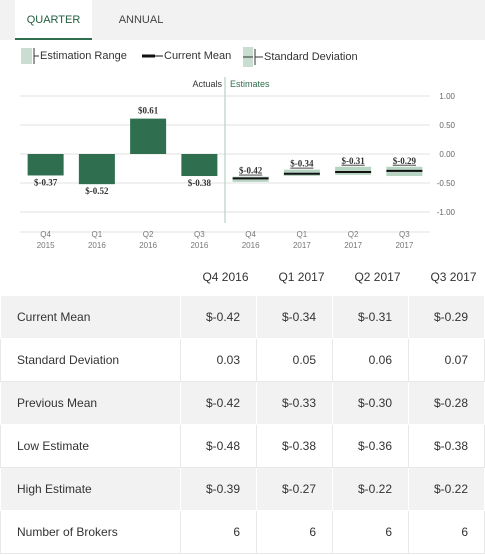 The width and height of the screenshot is (485, 555). What do you see at coordinates (446, 403) in the screenshot?
I see `table-cell: $-0.28` at bounding box center [446, 403].